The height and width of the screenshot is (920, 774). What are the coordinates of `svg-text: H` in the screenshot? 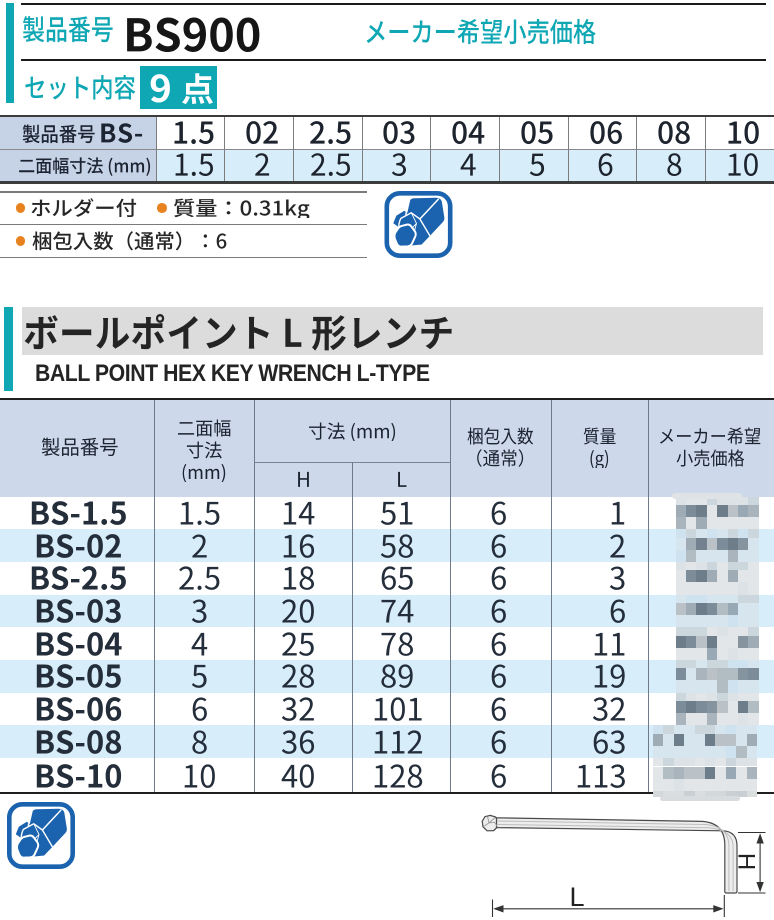 It's located at (746, 861).